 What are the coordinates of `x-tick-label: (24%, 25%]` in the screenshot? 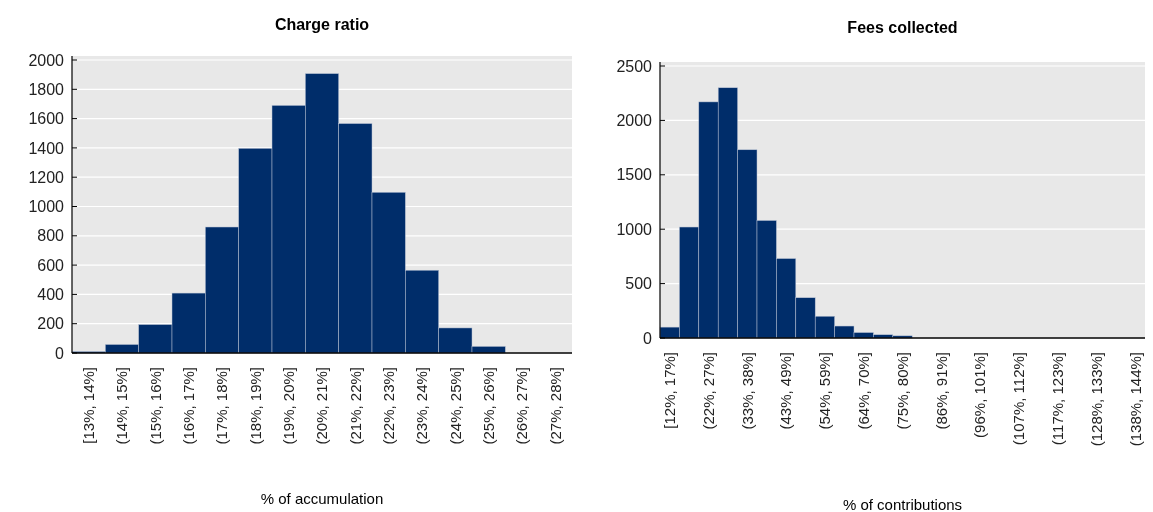 It's located at (455, 406).